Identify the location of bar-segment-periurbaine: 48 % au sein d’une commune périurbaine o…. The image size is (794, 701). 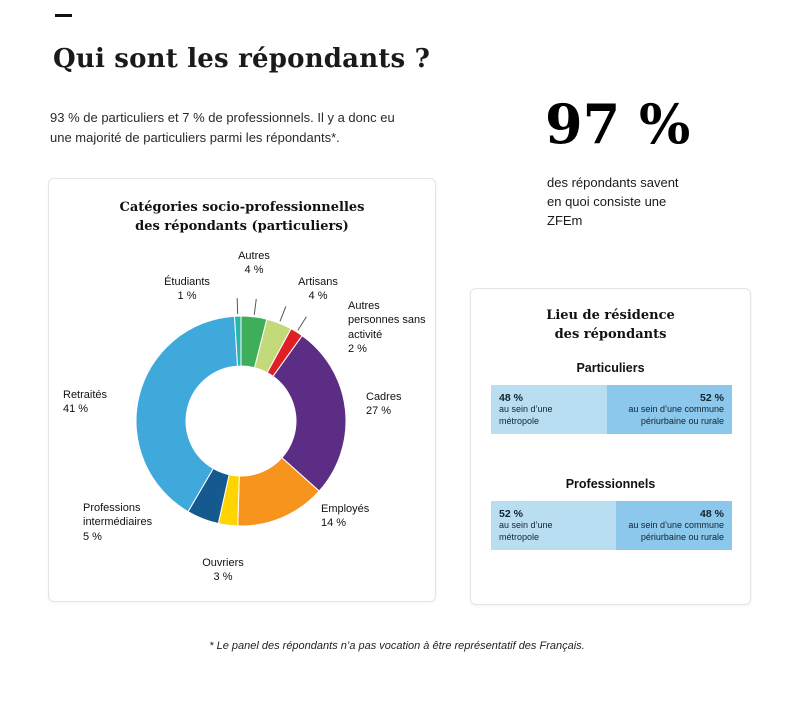
(674, 525).